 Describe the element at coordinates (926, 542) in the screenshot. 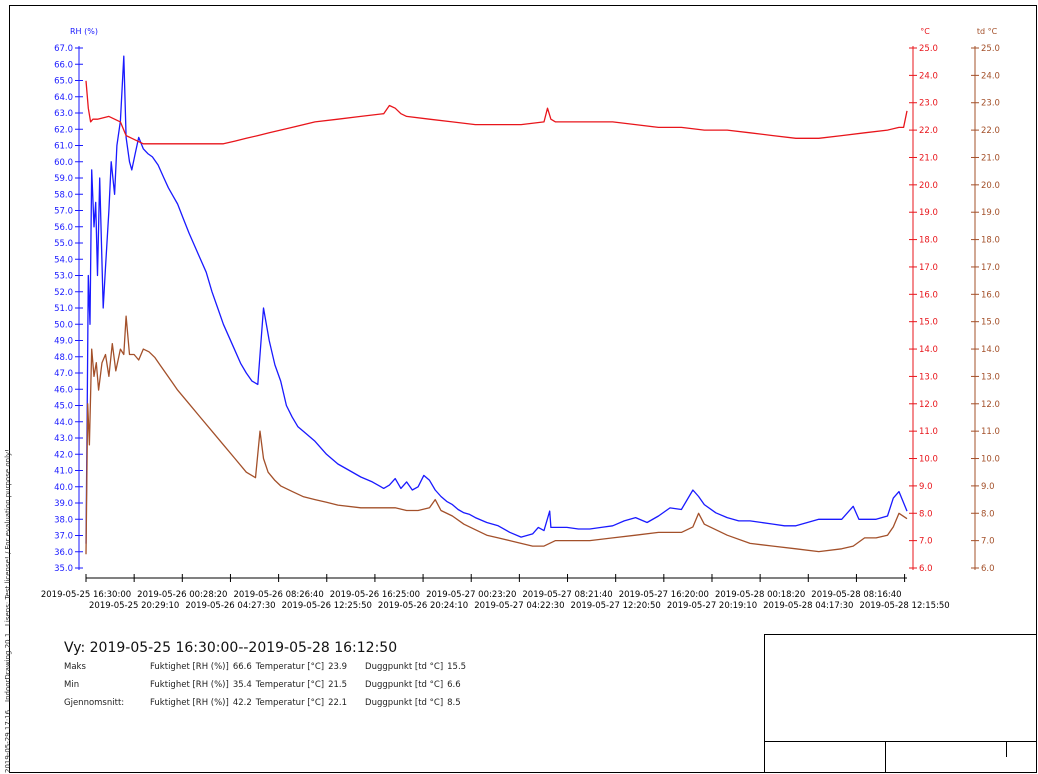

I see `temp-tick-label: 7.0` at that location.